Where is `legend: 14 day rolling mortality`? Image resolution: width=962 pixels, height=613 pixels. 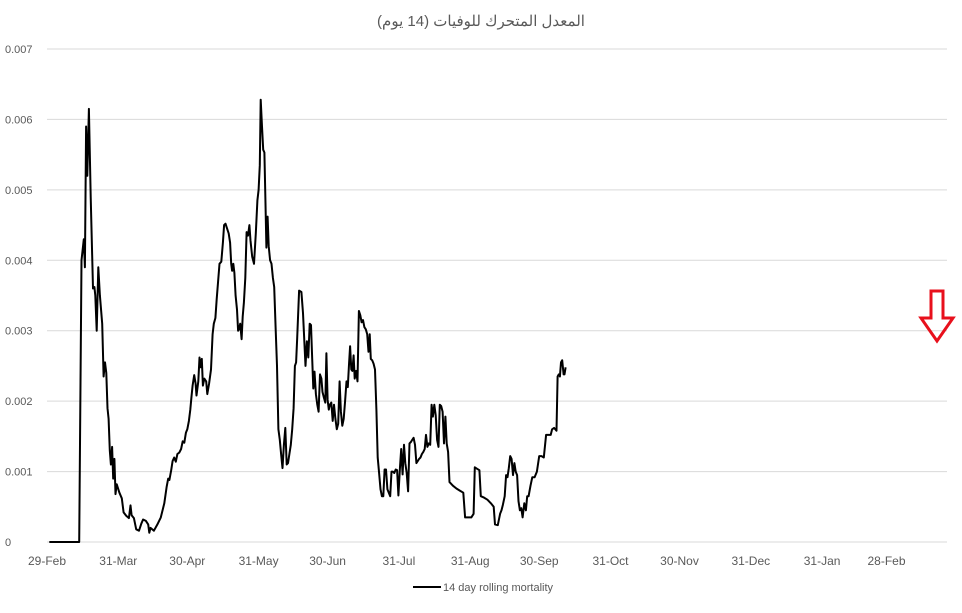
legend: 14 day rolling mortality is located at coordinates (483, 588).